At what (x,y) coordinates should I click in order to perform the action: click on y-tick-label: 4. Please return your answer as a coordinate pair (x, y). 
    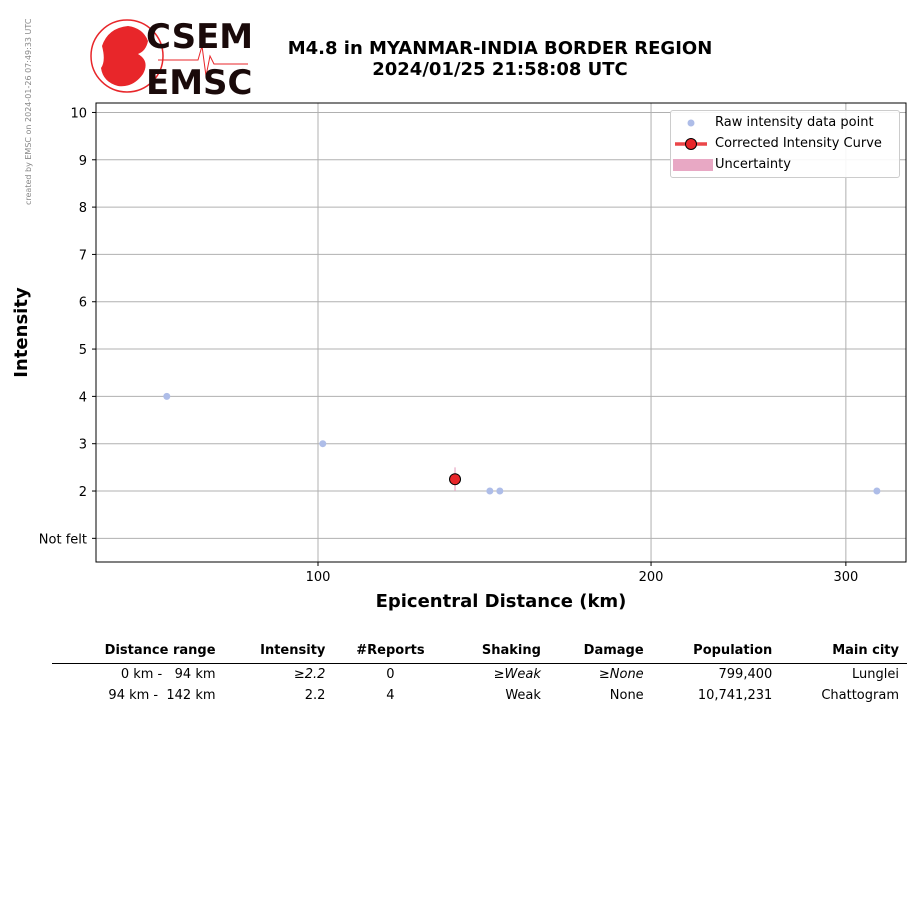
    Looking at the image, I should click on (83, 397).